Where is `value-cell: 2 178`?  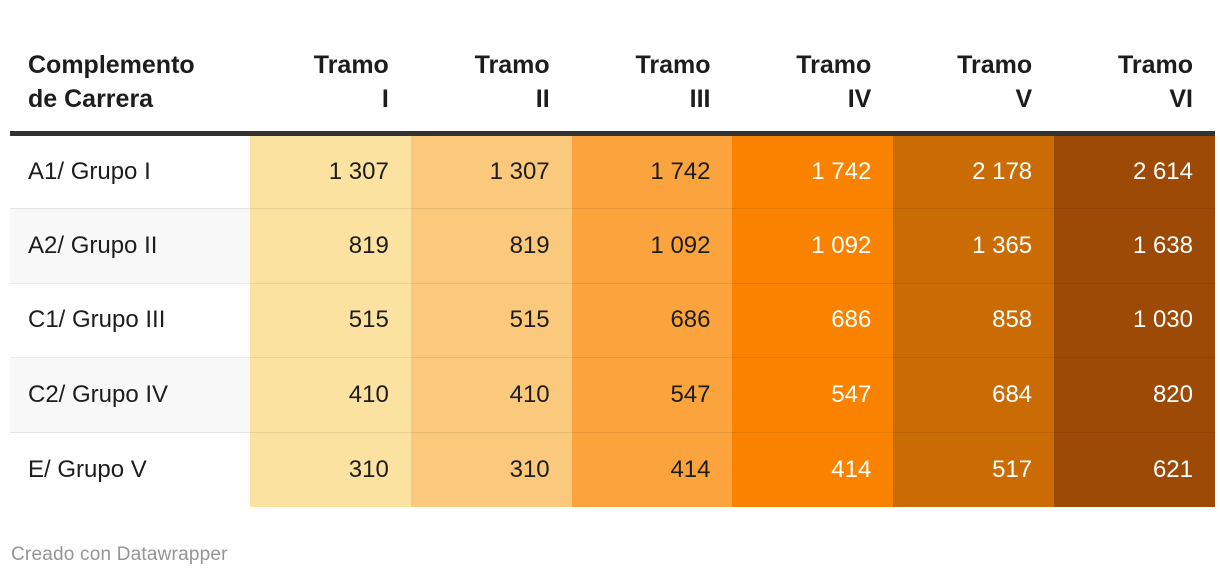 value-cell: 2 178 is located at coordinates (974, 171).